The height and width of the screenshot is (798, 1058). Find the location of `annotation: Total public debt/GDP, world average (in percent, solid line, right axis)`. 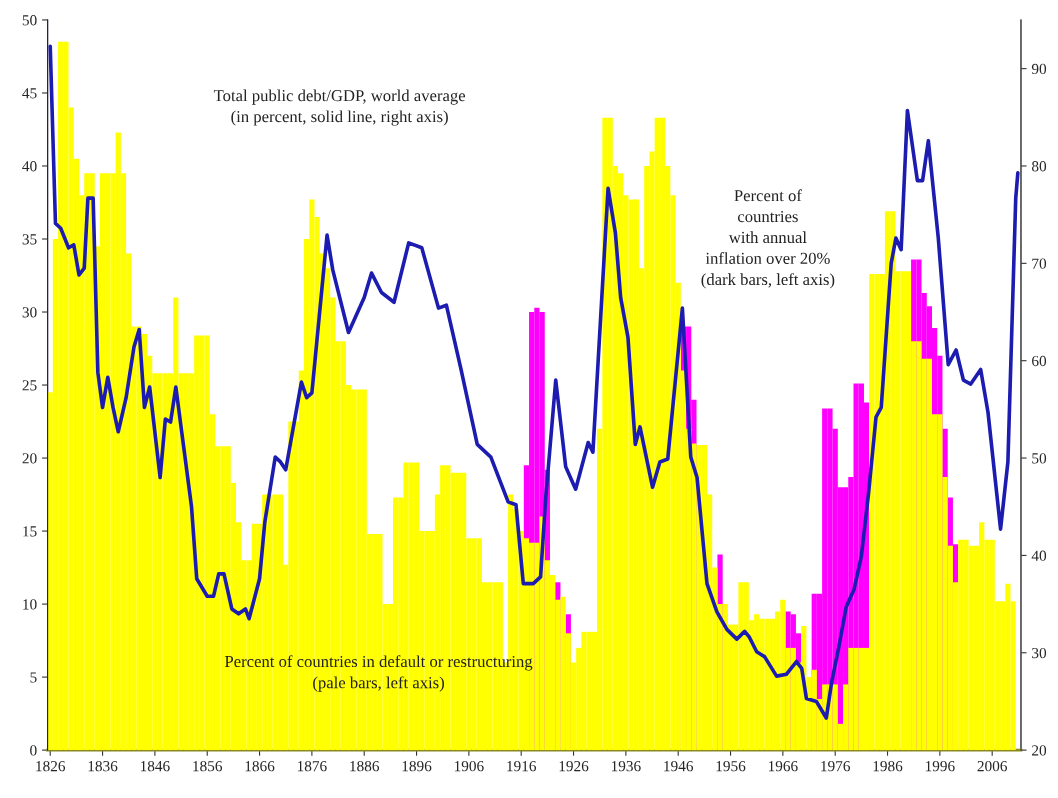

annotation: Total public debt/GDP, world average (in percent, solid line, right axis) is located at coordinates (339, 107).